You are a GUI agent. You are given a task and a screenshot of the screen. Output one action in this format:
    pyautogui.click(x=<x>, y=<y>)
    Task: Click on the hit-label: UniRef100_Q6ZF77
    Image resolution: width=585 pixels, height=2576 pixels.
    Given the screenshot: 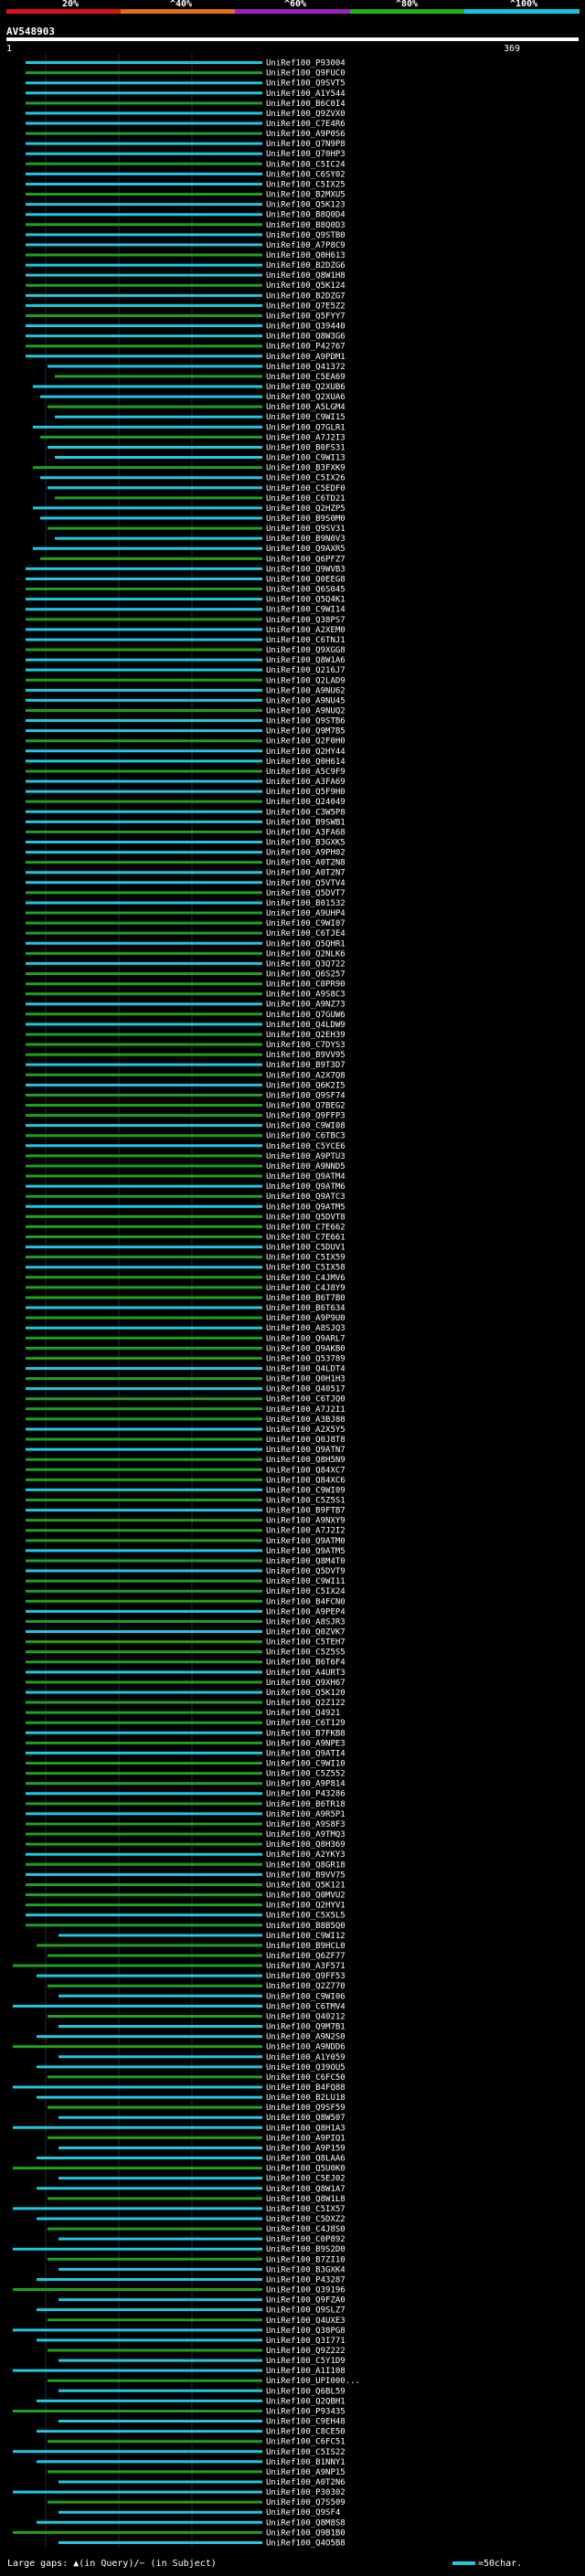 What is the action you would take?
    pyautogui.click(x=306, y=1956)
    